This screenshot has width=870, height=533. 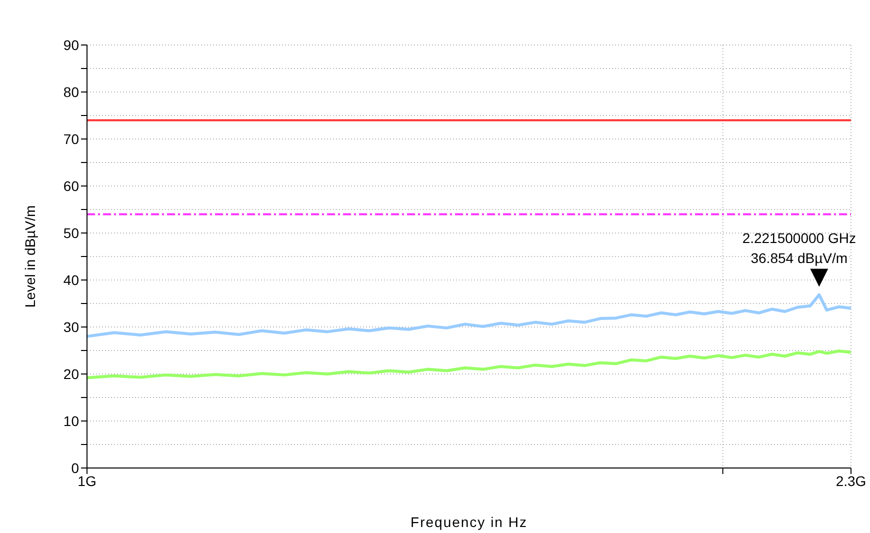 What do you see at coordinates (851, 480) in the screenshot?
I see `x-tick-label: 2.3G` at bounding box center [851, 480].